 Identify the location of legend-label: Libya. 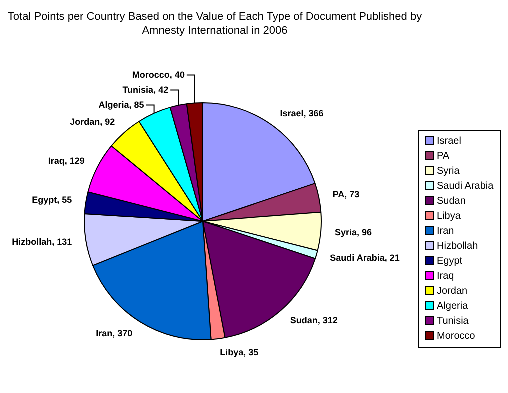
(449, 217).